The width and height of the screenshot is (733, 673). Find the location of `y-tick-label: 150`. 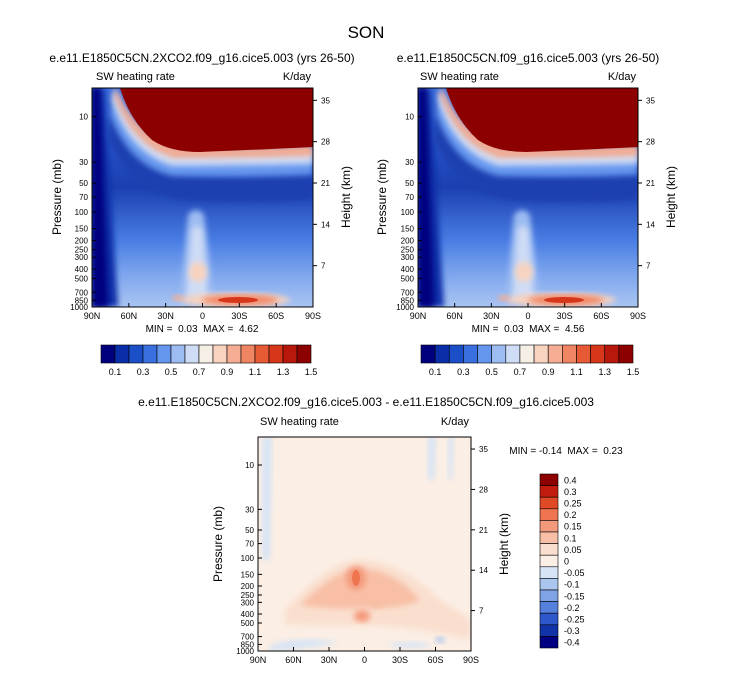

y-tick-label: 150 is located at coordinates (82, 229).